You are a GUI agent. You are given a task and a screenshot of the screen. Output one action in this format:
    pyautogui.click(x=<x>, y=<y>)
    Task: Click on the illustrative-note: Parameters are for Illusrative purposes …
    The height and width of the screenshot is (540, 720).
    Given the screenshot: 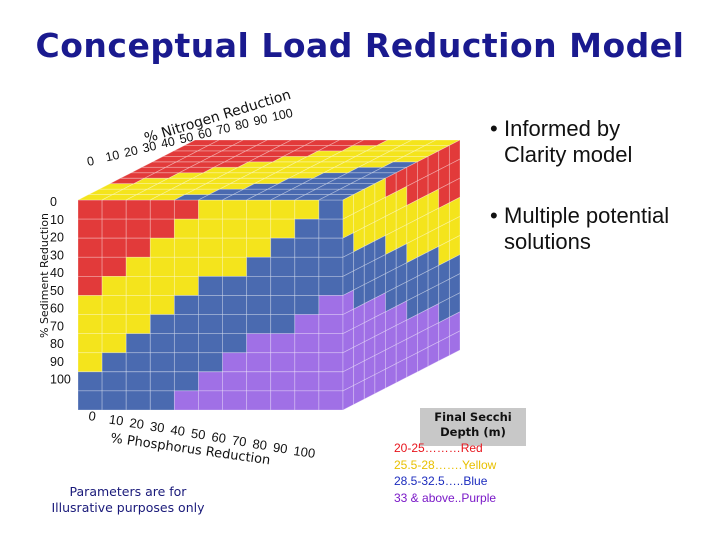 What is the action you would take?
    pyautogui.click(x=128, y=499)
    